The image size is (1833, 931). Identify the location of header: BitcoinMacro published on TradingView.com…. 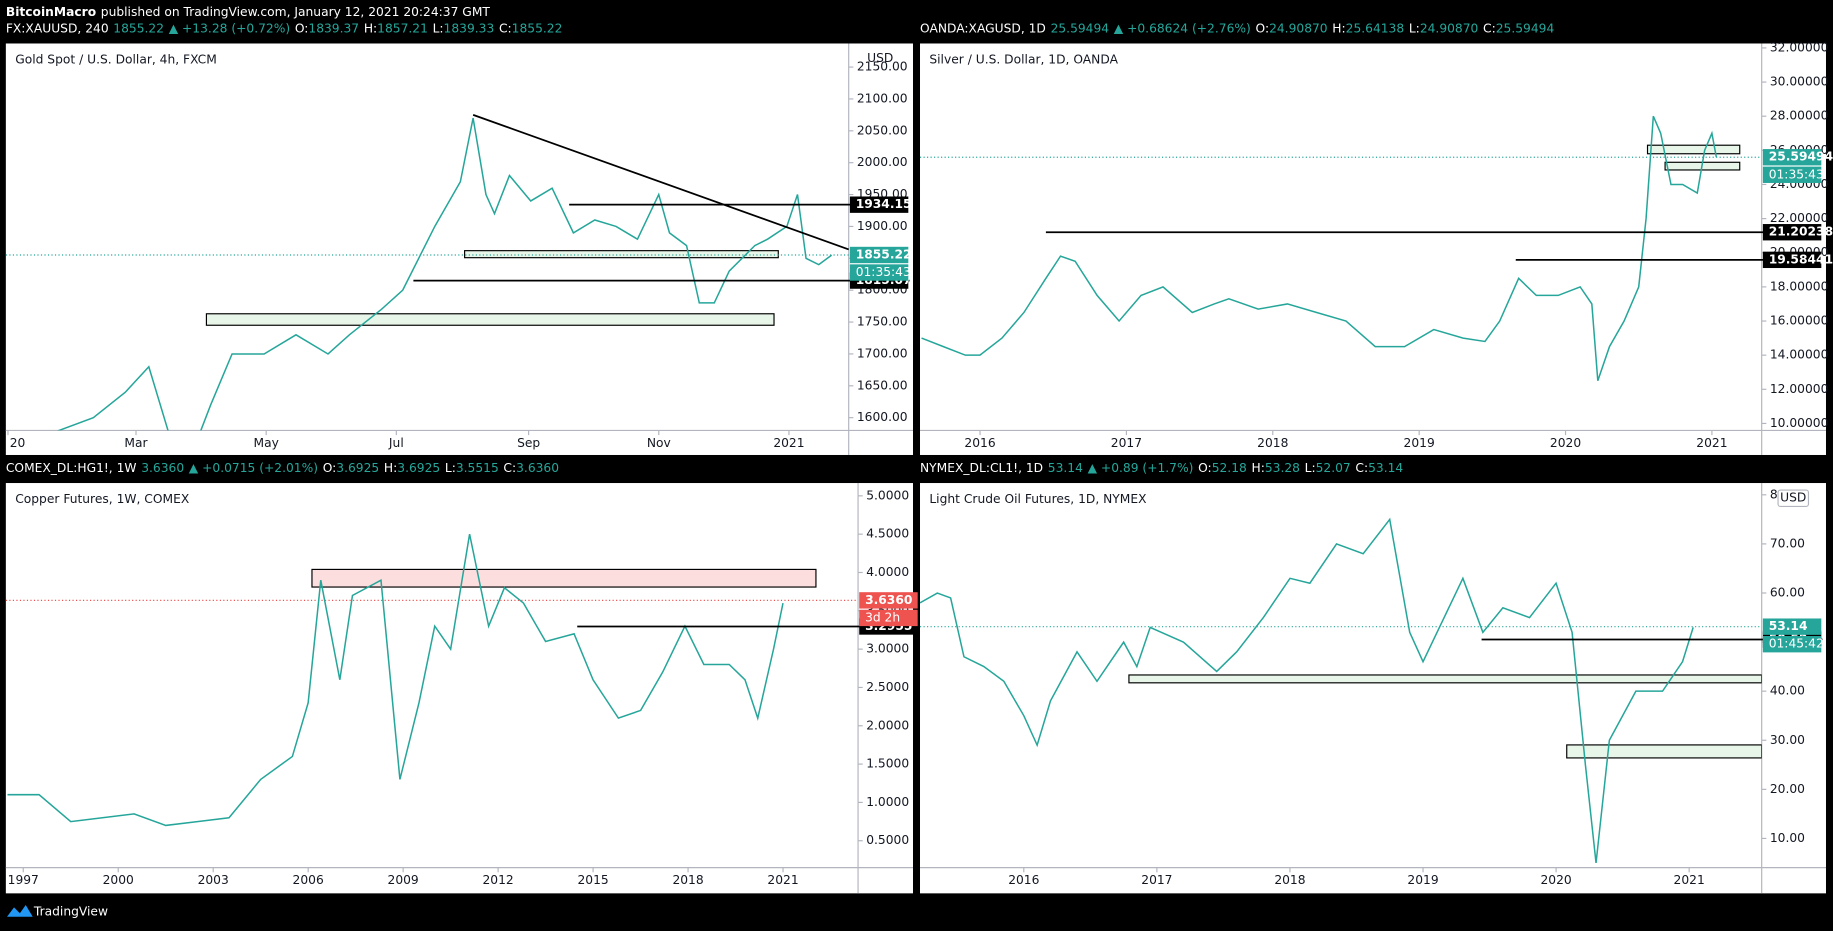
(248, 11).